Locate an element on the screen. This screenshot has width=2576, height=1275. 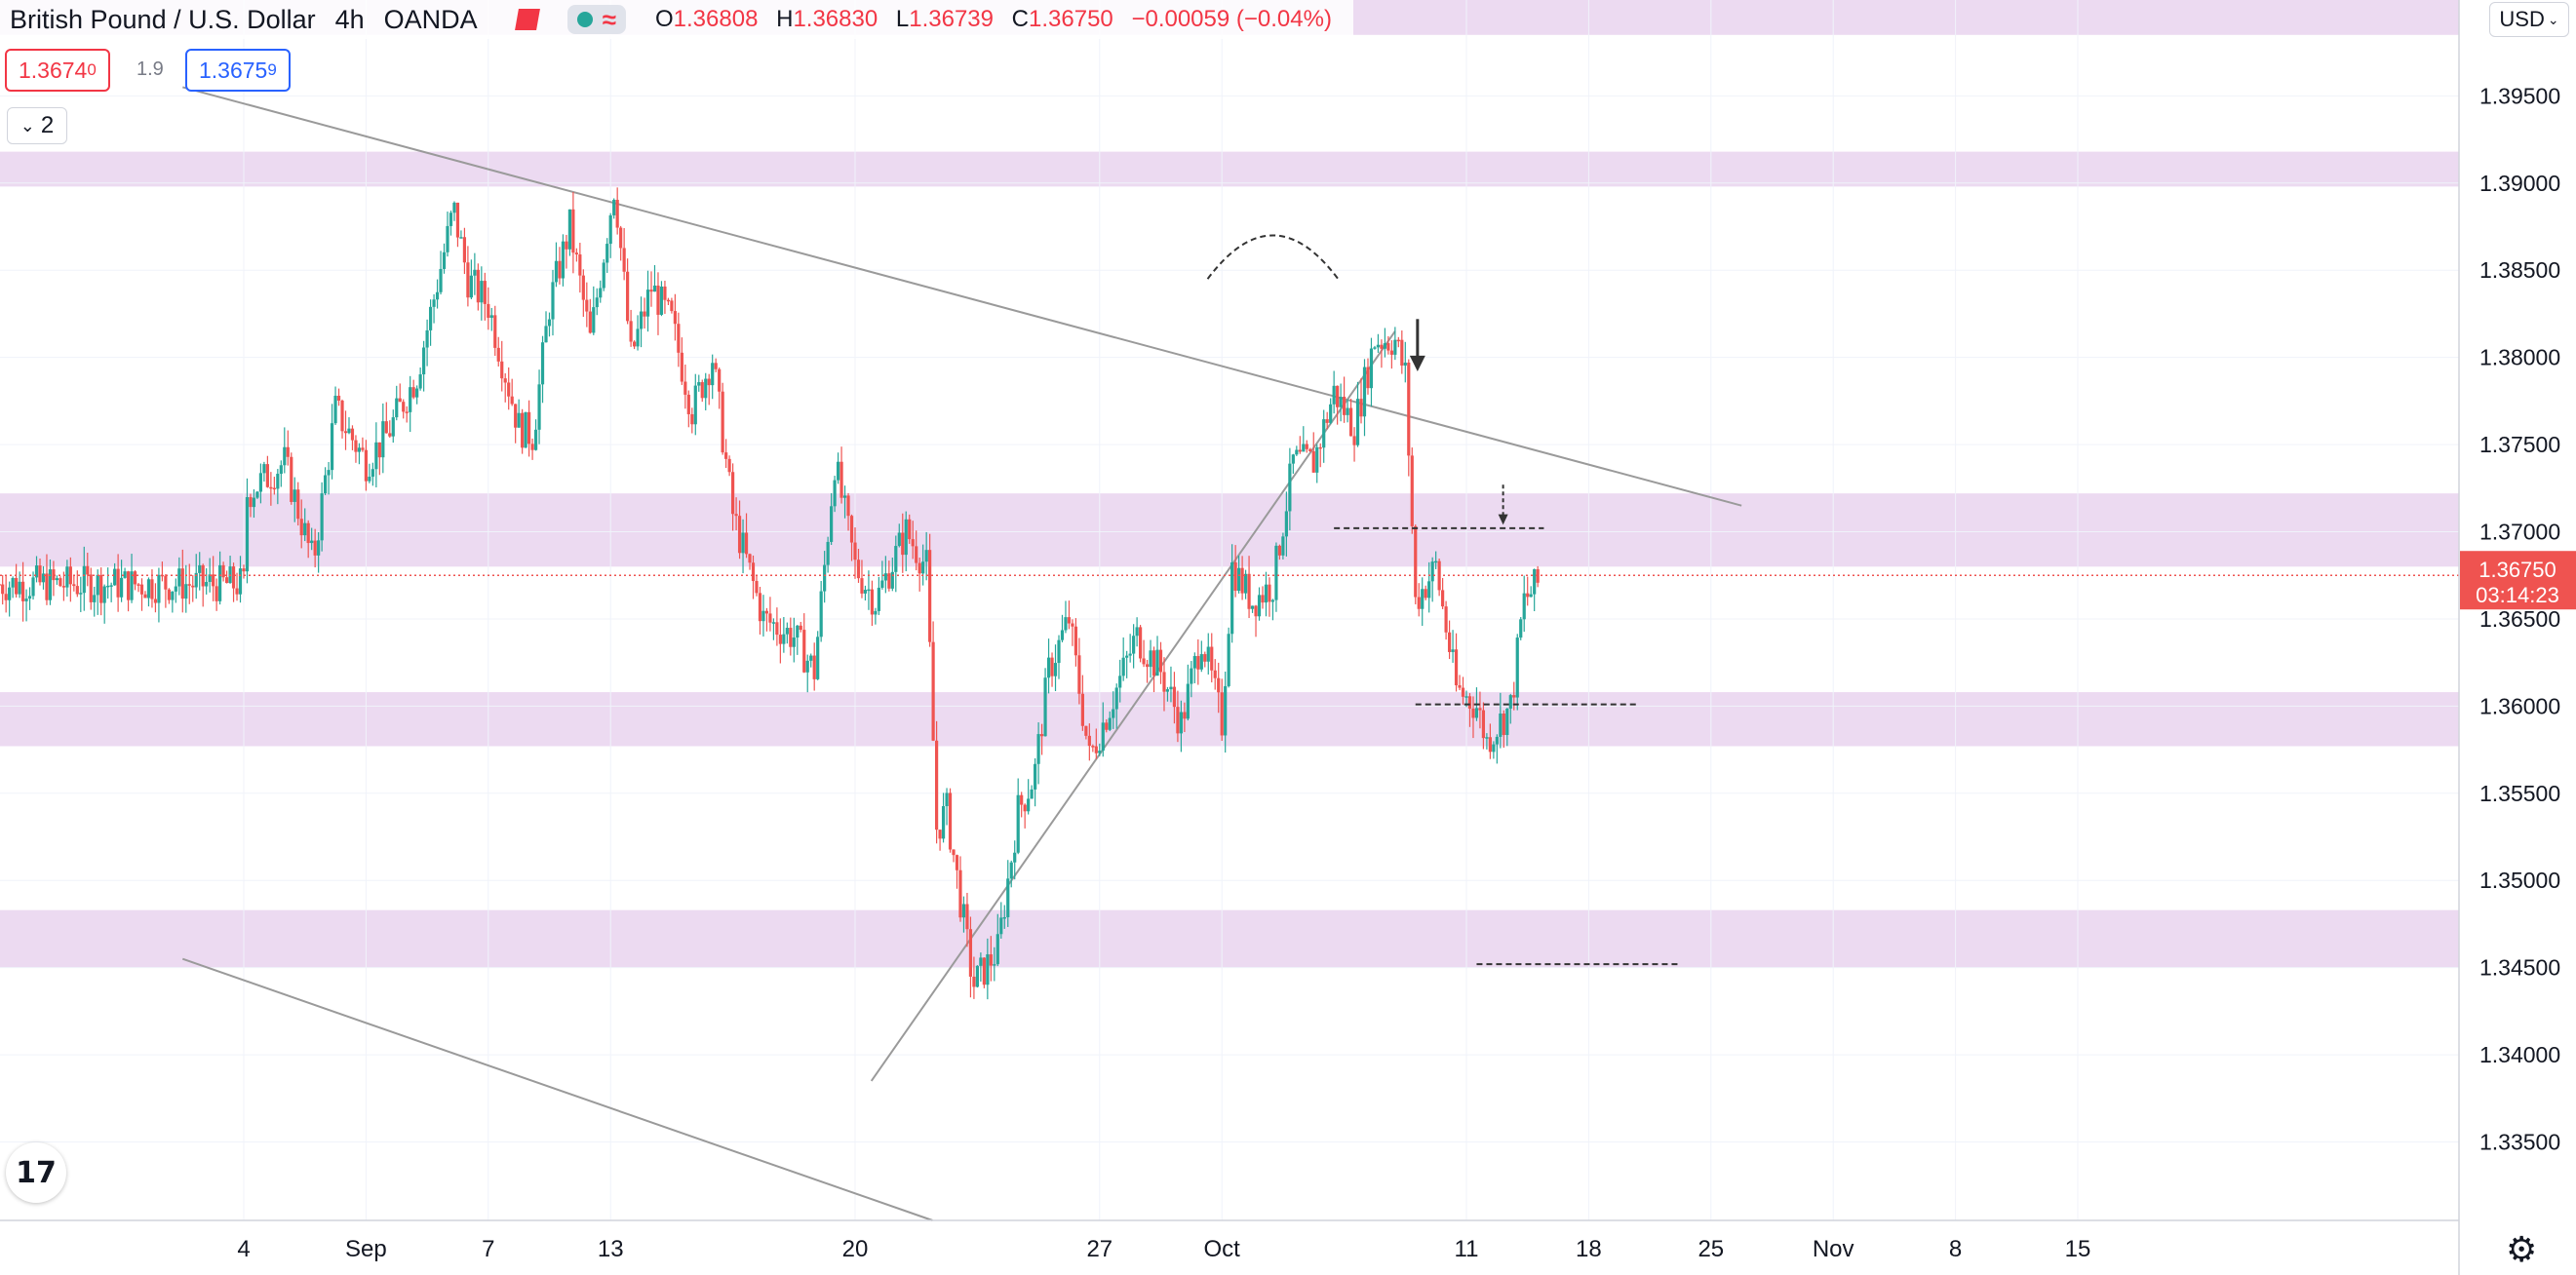
arrow-down-icon is located at coordinates (1503, 519).